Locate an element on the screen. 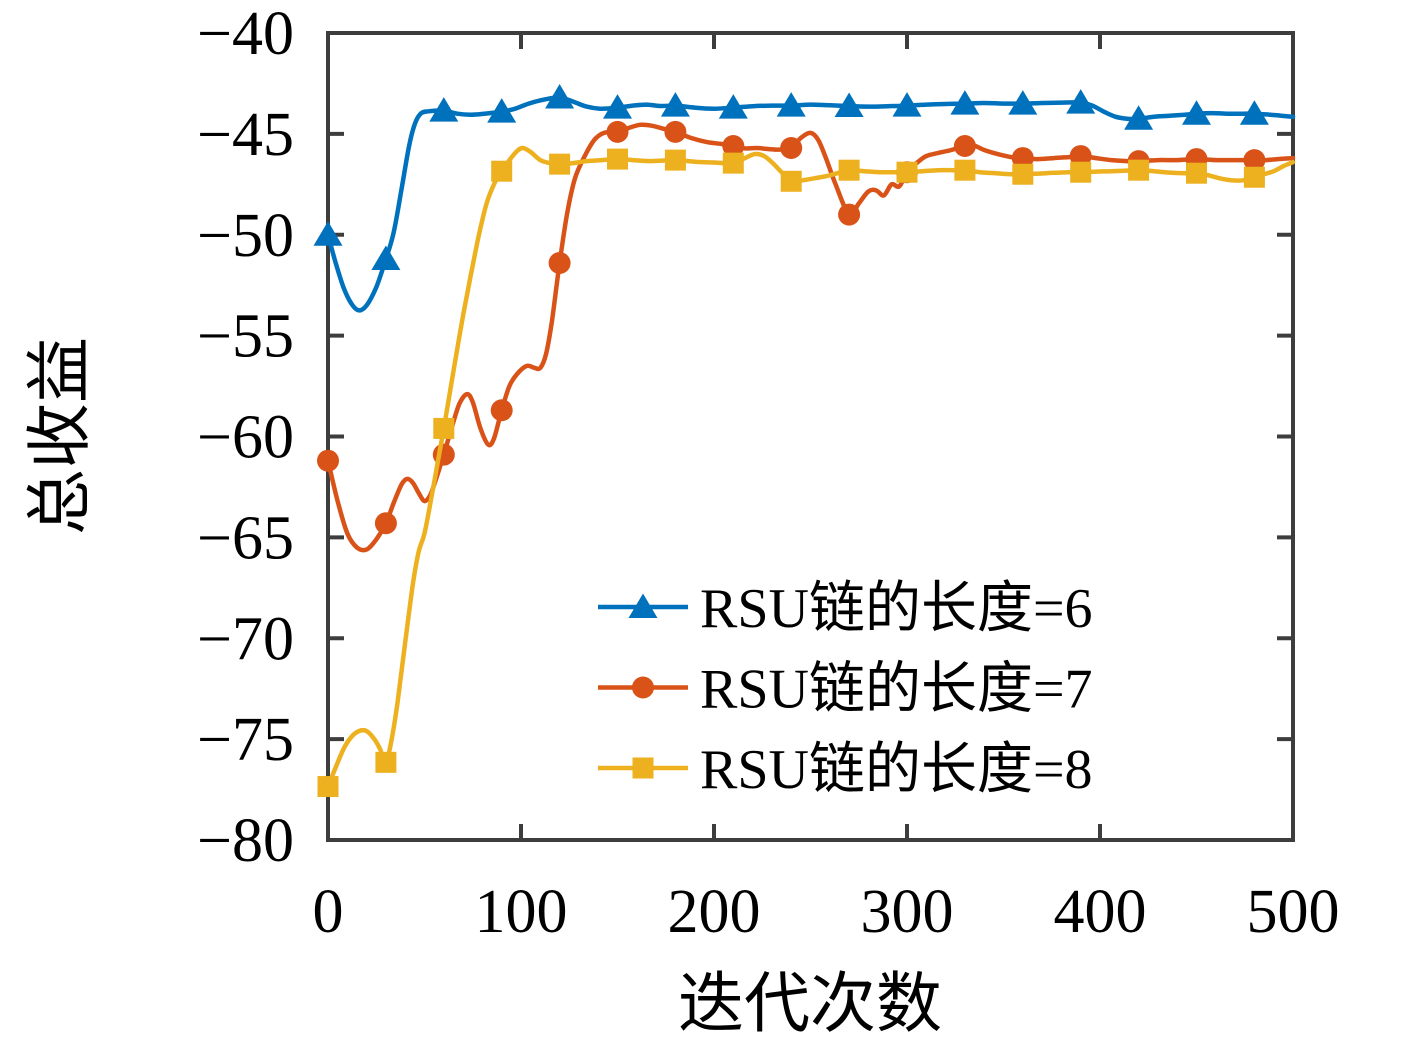 This screenshot has height=1051, width=1417. legend: RSU链的长度=6 RSU链的长度=7 RSU链的长度=8 is located at coordinates (845, 689).